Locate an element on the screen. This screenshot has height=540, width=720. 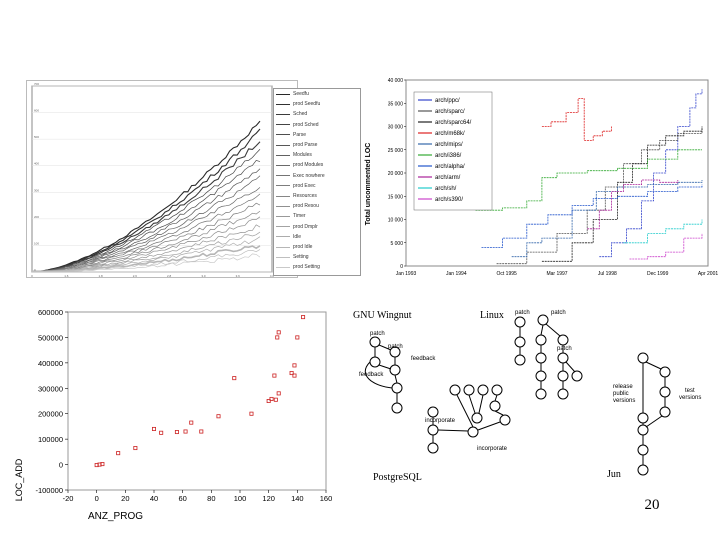
chart1-legend-item: Exec nowhere is located at coordinates (300, 176).